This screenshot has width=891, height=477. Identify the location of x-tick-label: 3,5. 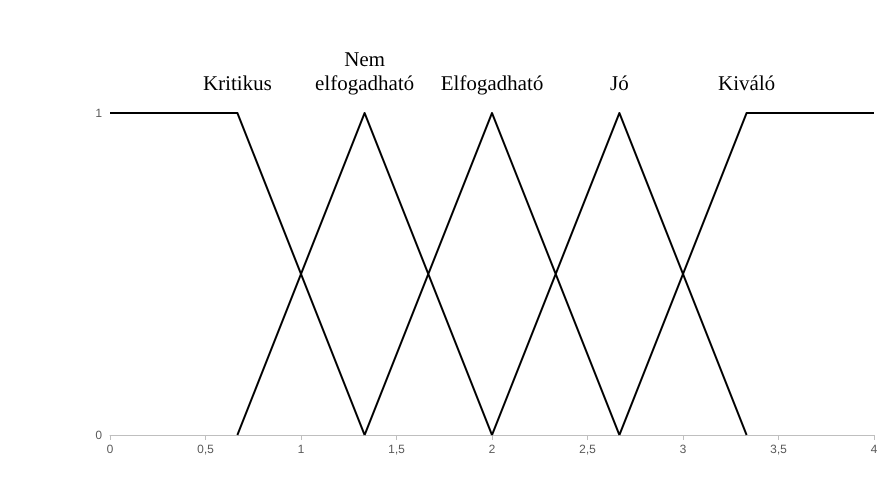
(779, 449).